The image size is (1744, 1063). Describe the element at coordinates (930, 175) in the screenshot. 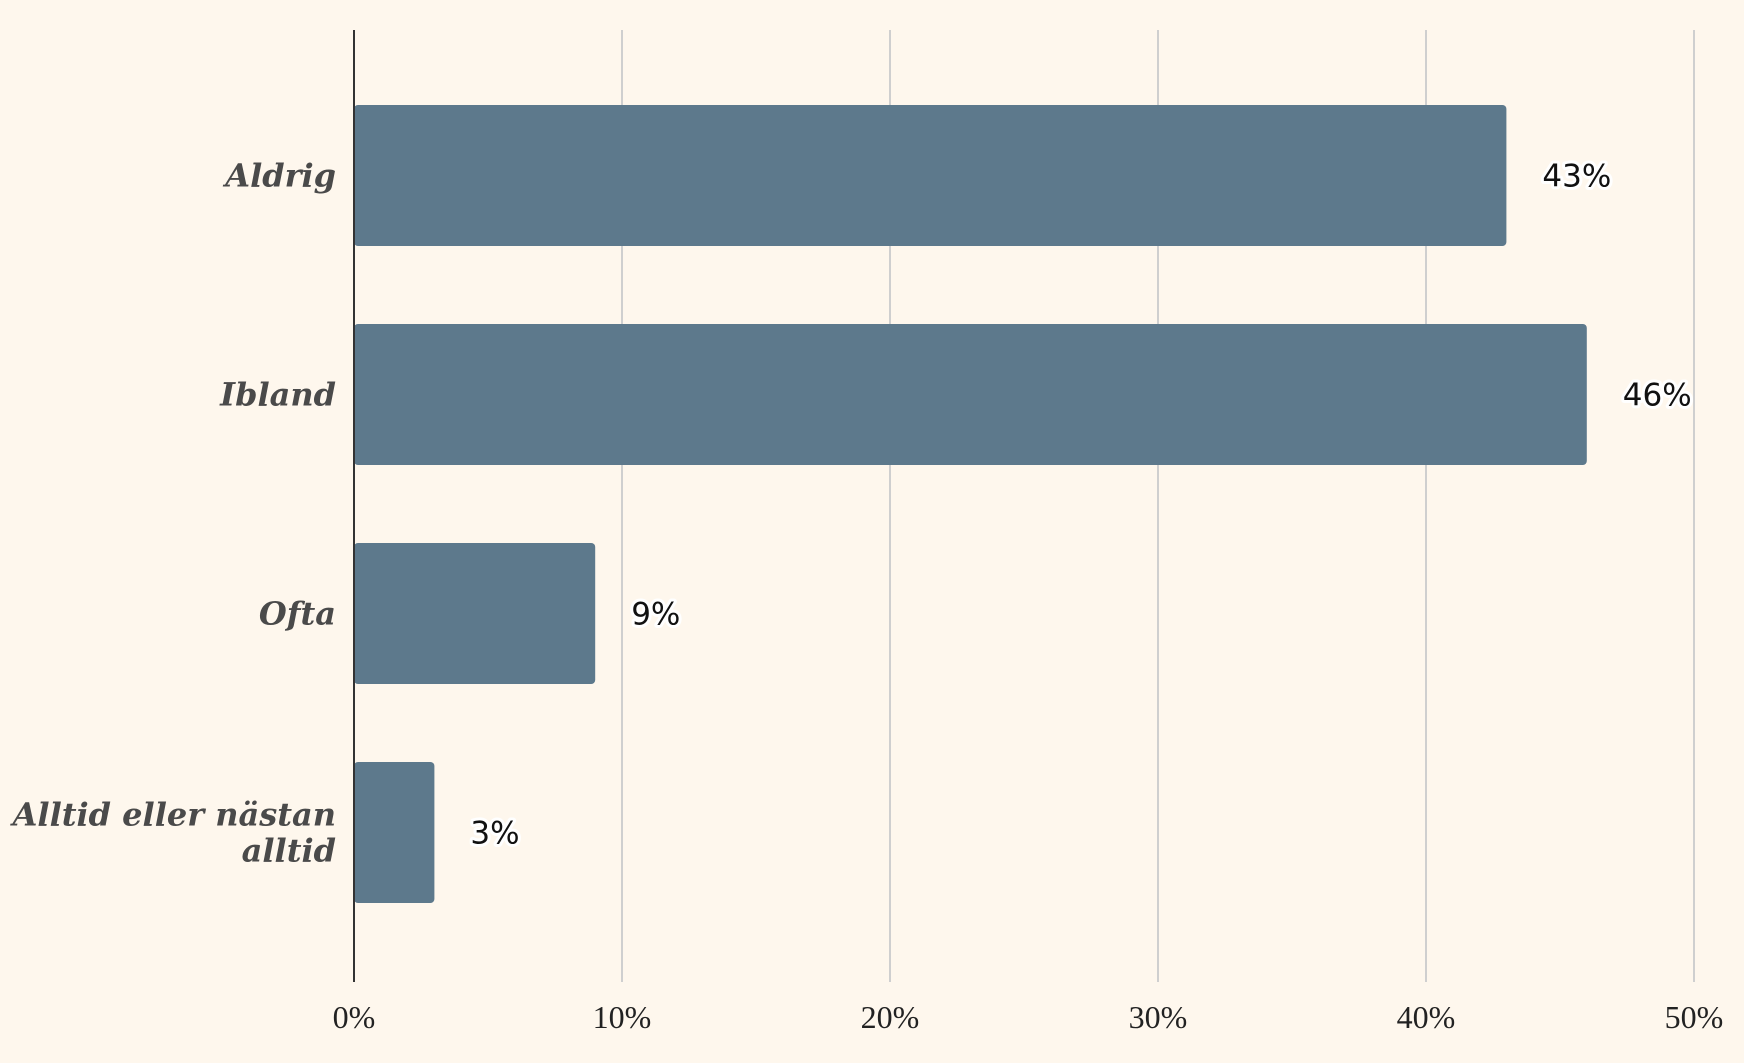

I see `bar-aldrig` at that location.